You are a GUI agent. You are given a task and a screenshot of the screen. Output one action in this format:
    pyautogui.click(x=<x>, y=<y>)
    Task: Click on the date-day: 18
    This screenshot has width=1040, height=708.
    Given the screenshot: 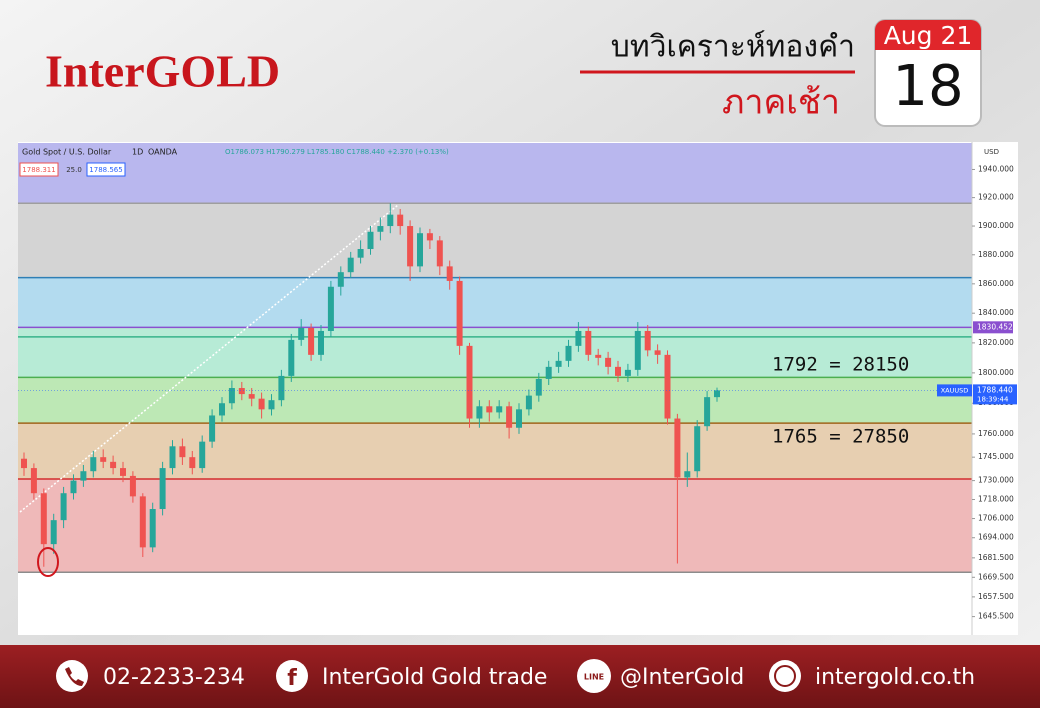 What is the action you would take?
    pyautogui.click(x=927, y=86)
    